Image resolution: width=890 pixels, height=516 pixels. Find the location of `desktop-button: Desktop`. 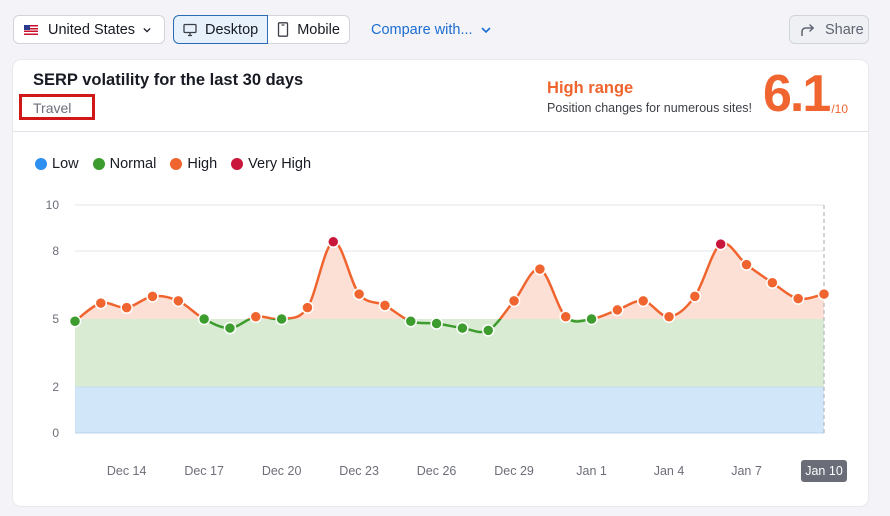

desktop-button: Desktop is located at coordinates (221, 29).